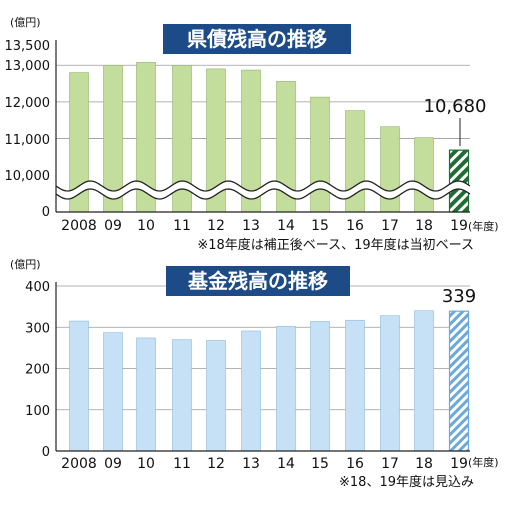 Image resolution: width=512 pixels, height=508 pixels. What do you see at coordinates (459, 296) in the screenshot?
I see `fund-callout-value: 339` at bounding box center [459, 296].